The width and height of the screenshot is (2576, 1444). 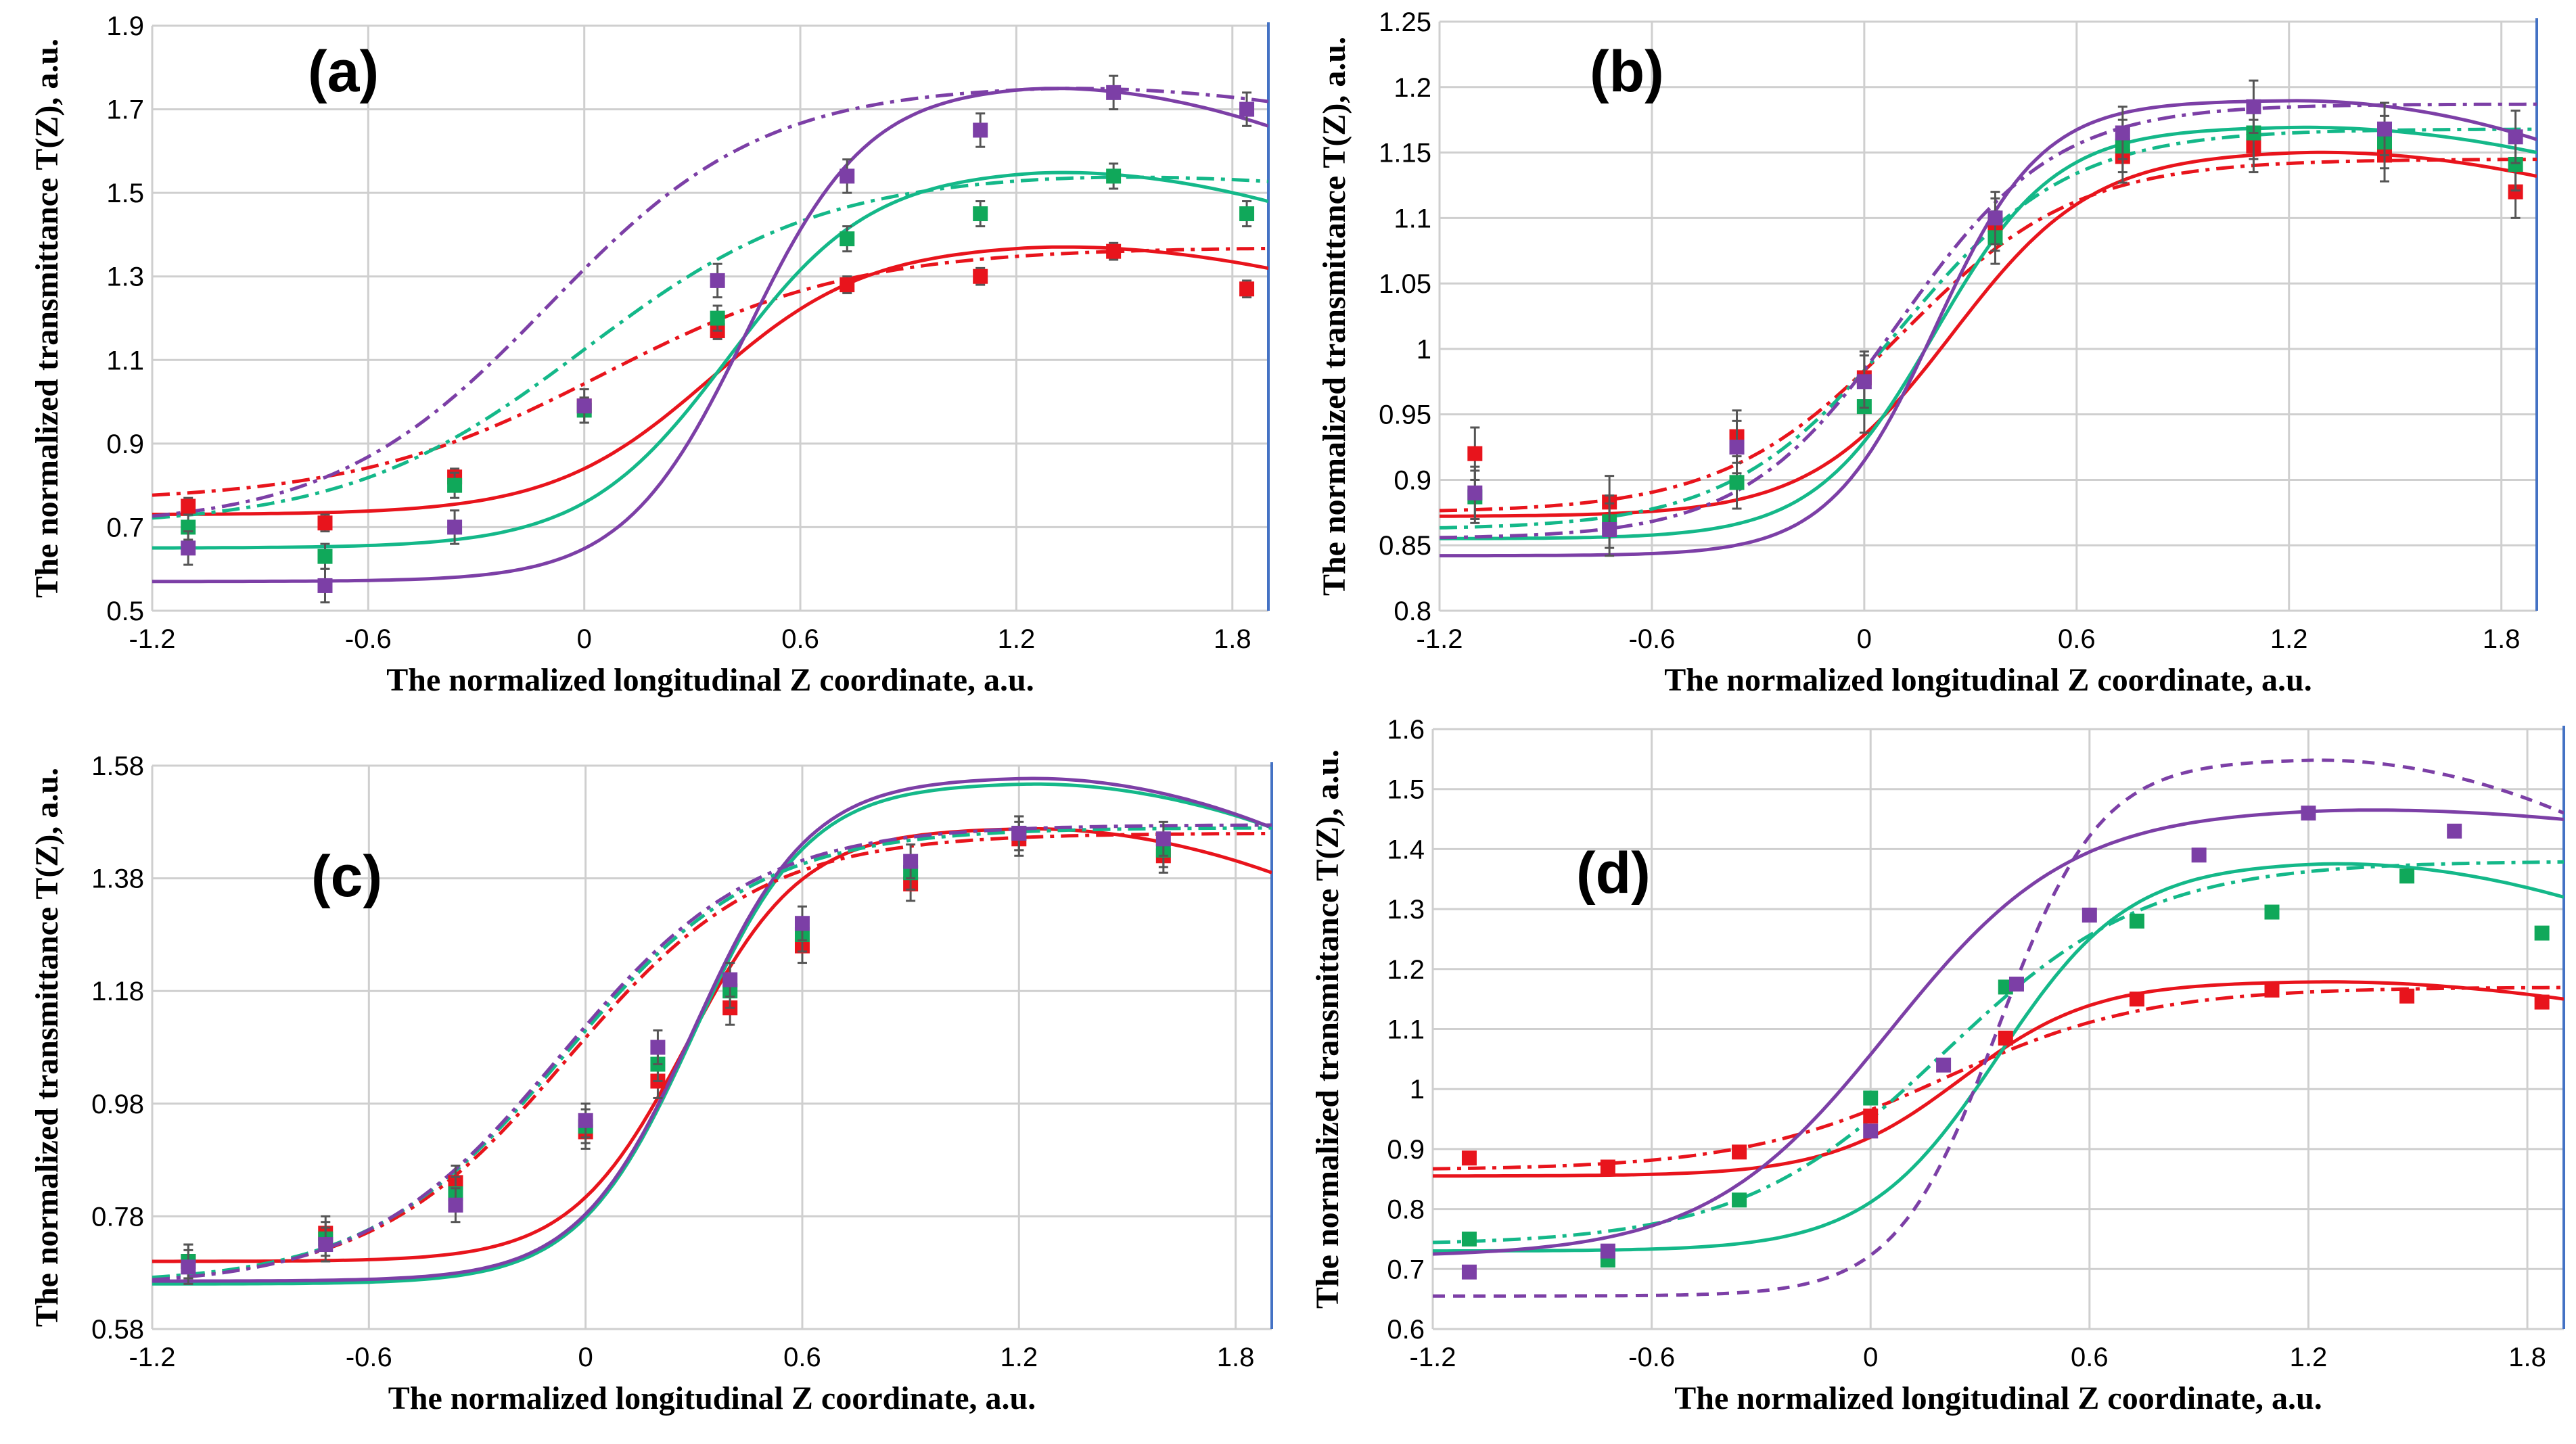 What do you see at coordinates (343, 71) in the screenshot?
I see `panel-label: (a)` at bounding box center [343, 71].